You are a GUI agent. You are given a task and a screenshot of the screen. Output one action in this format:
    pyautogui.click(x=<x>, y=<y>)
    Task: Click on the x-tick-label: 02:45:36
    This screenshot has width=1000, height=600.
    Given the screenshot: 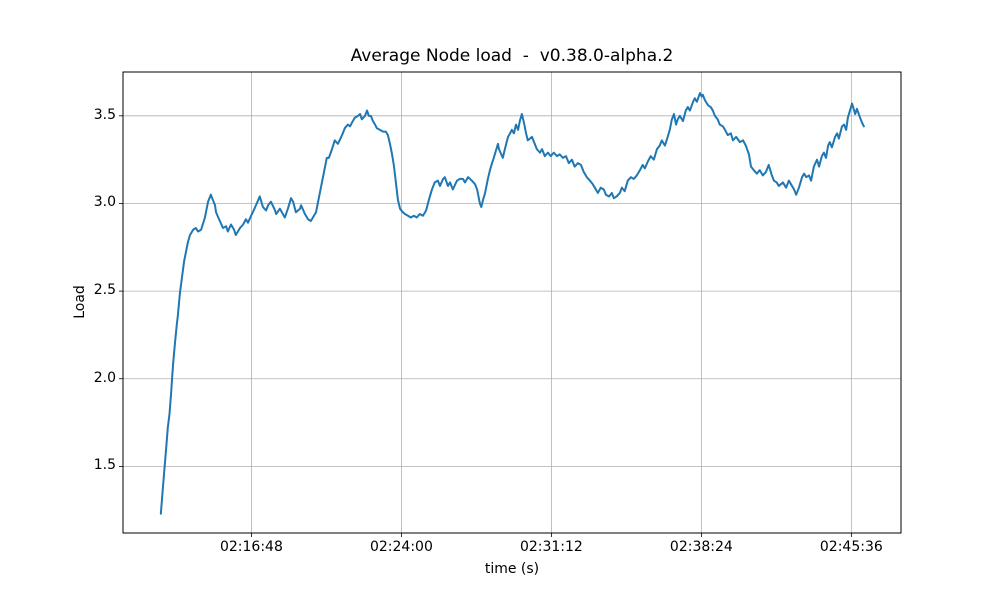 What is the action you would take?
    pyautogui.click(x=851, y=547)
    